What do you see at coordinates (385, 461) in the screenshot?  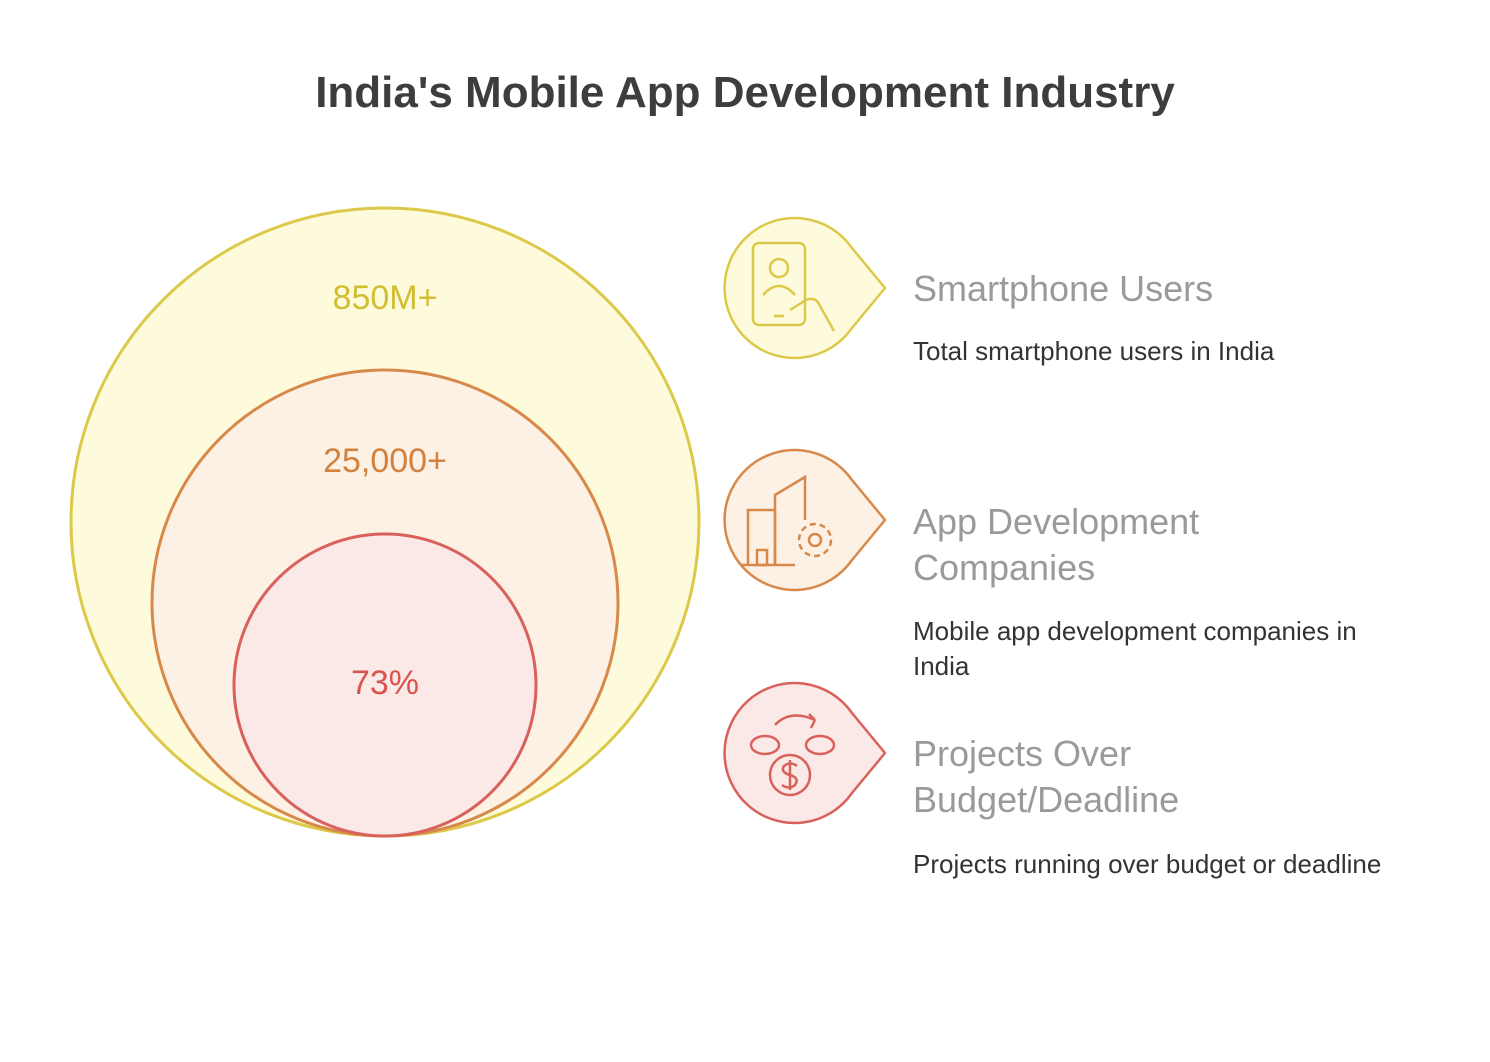 I see `circle-label: 25,000+` at bounding box center [385, 461].